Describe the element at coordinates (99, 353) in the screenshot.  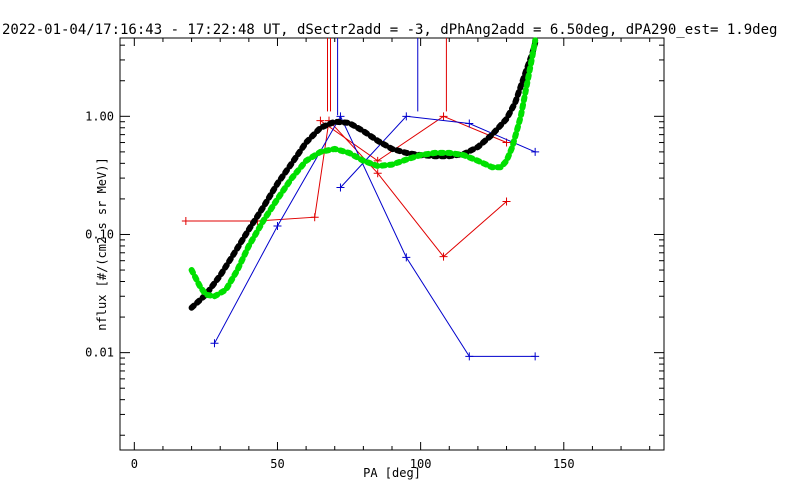
I see `y-tick-label: 0.01` at that location.